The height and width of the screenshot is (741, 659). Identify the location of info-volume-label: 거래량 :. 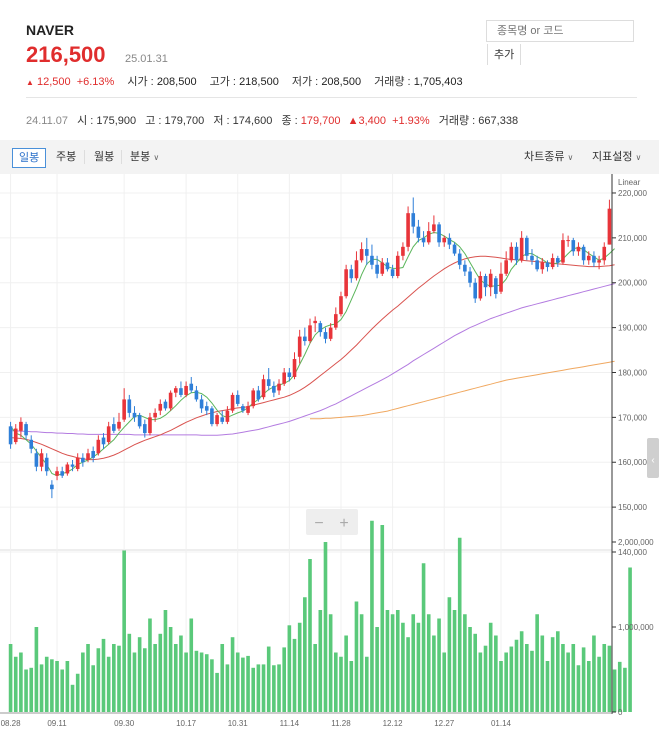
(457, 121).